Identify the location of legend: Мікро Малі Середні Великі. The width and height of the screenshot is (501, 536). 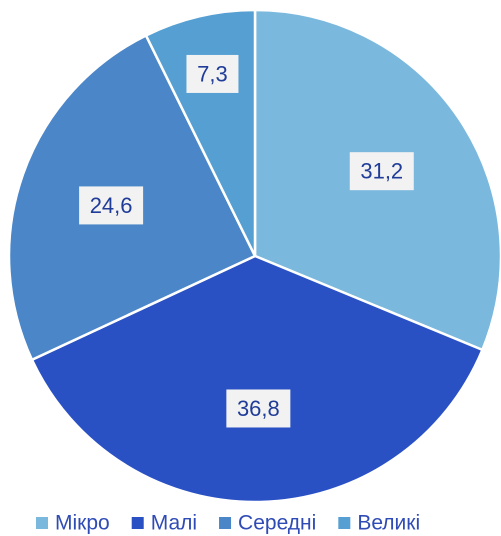
(228, 523).